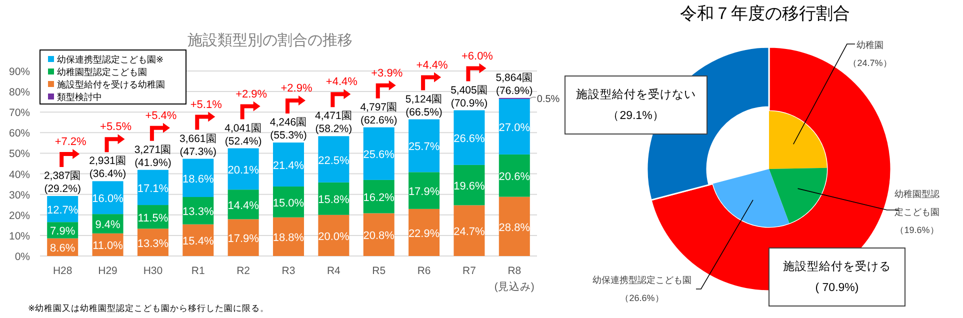 This screenshot has width=963, height=318. I want to click on data-label: 18.6%, so click(198, 179).